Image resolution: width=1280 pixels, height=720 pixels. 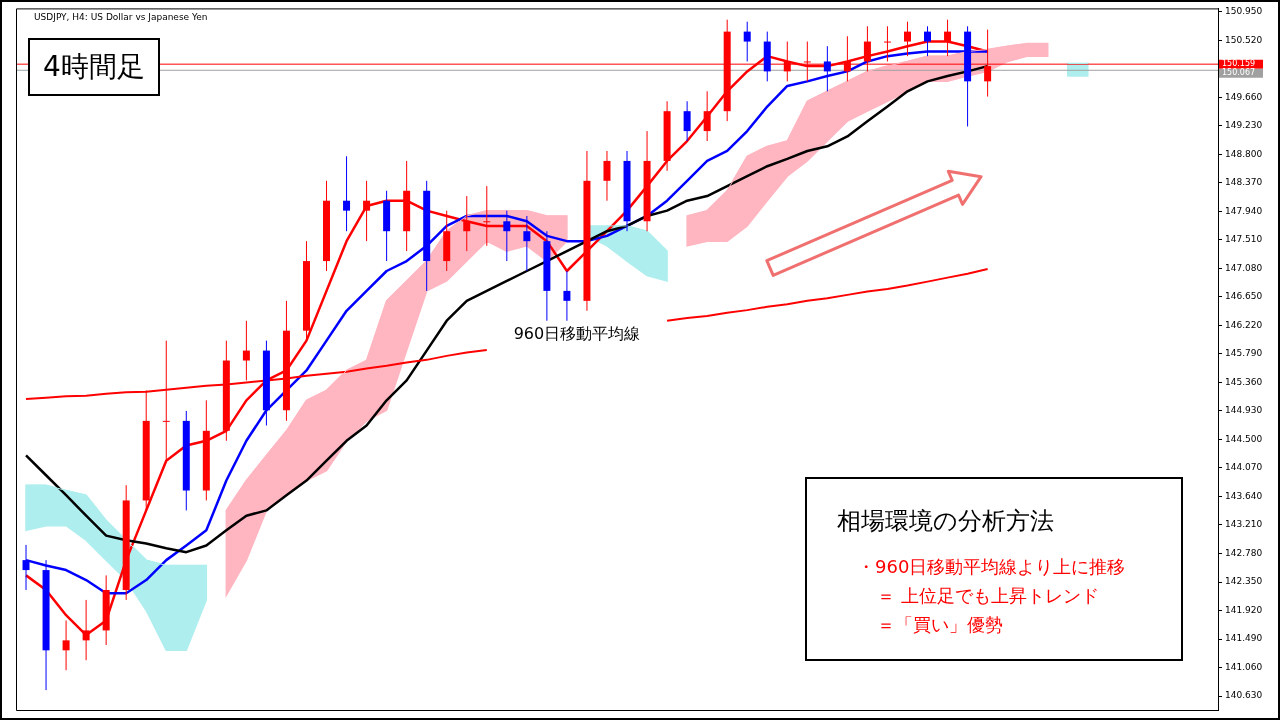 What do you see at coordinates (1244, 495) in the screenshot?
I see `y-tick-label: 143.640` at bounding box center [1244, 495].